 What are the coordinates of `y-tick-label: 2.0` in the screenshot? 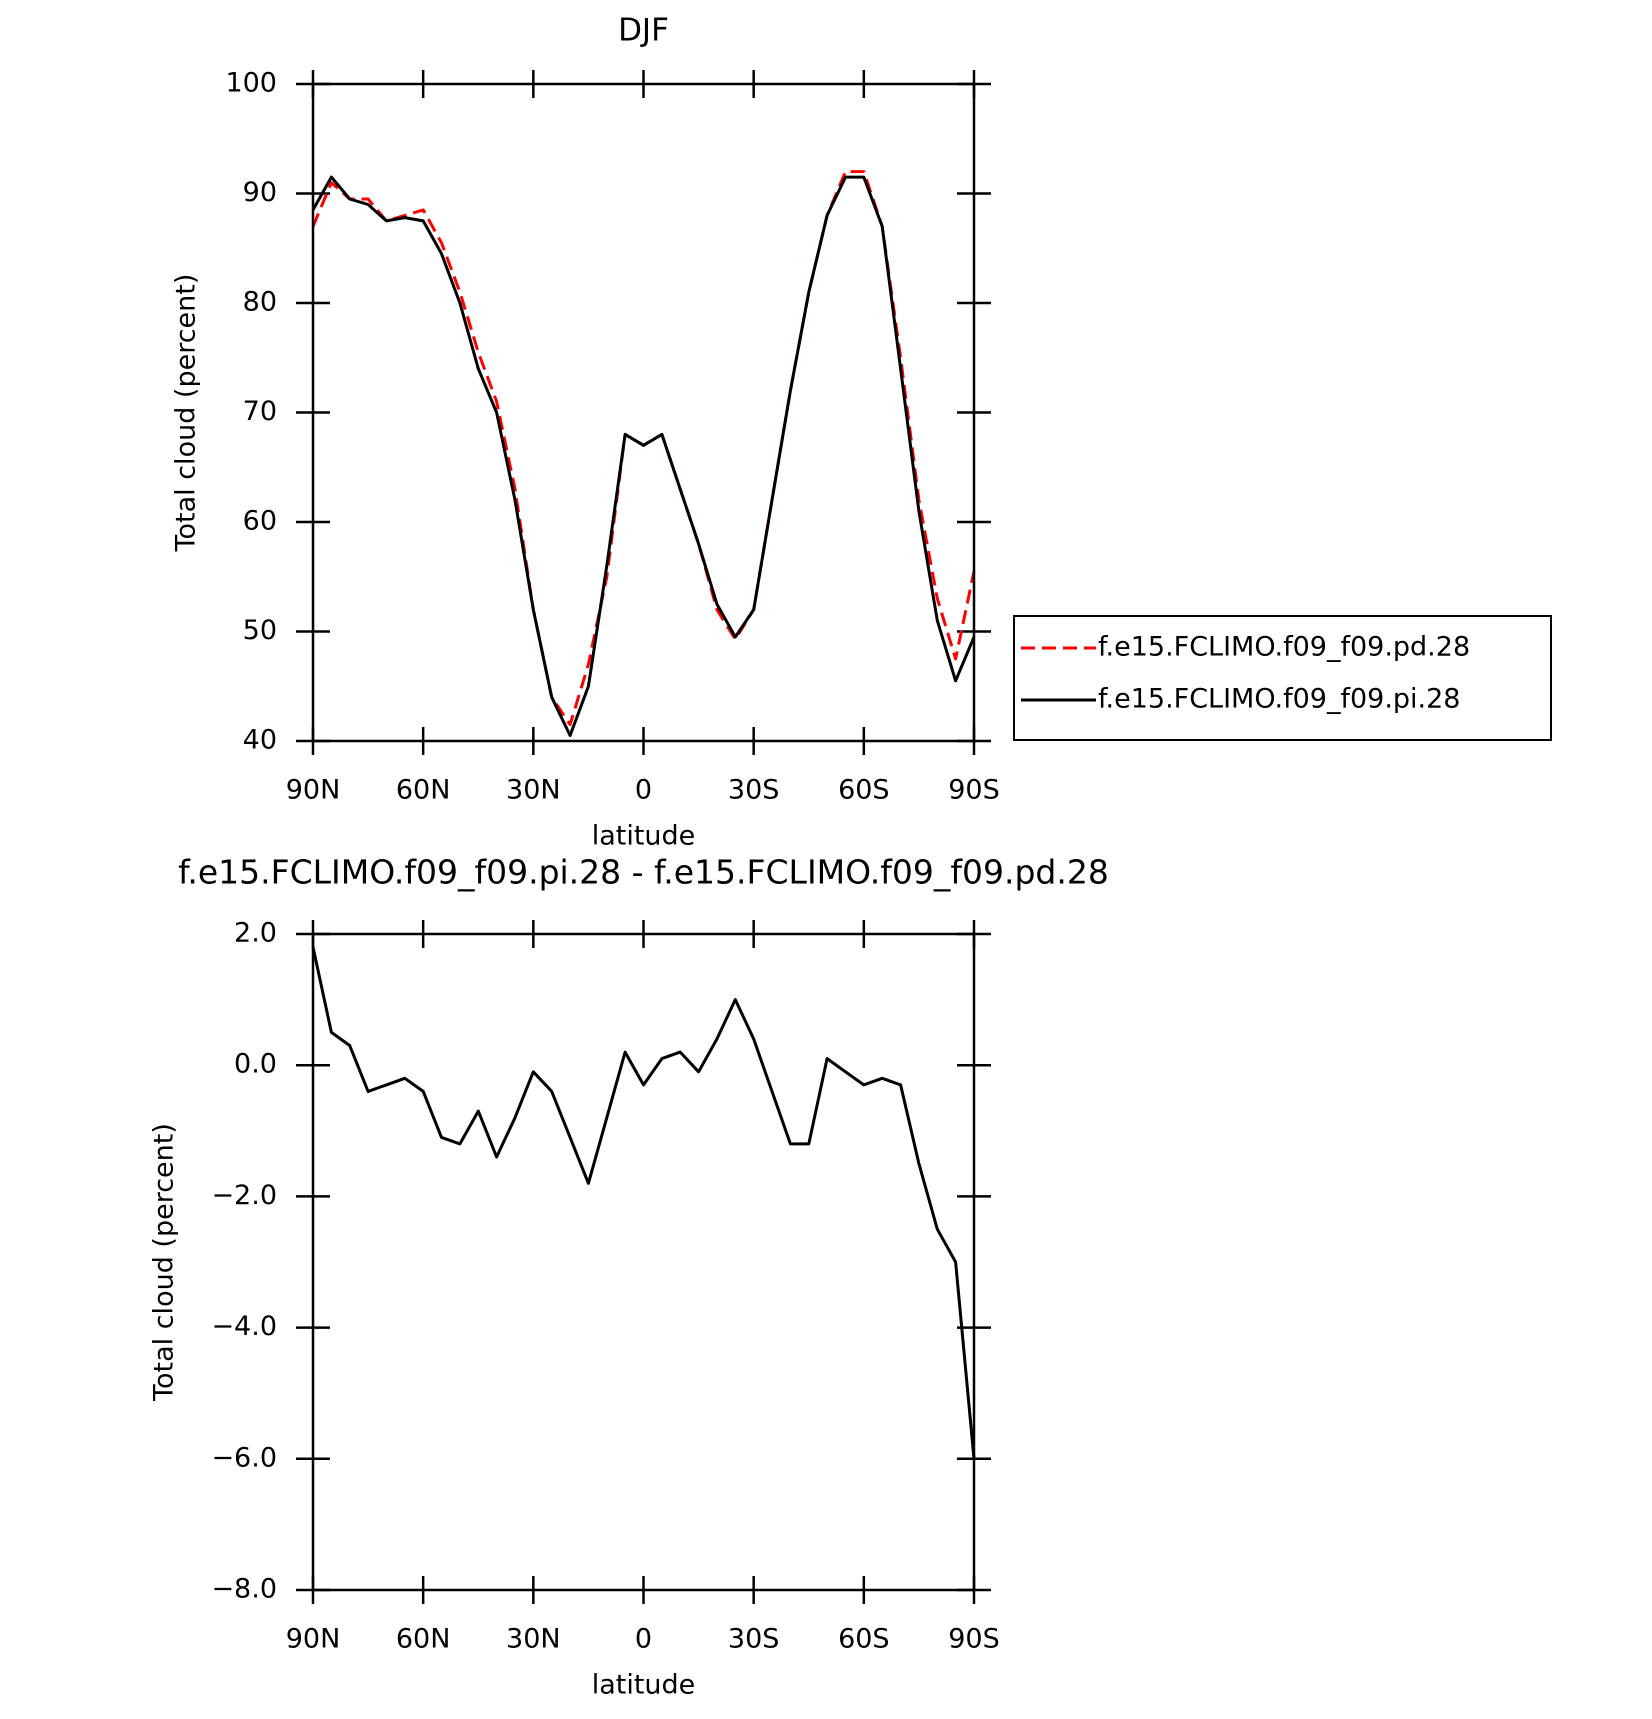 It's located at (255, 933).